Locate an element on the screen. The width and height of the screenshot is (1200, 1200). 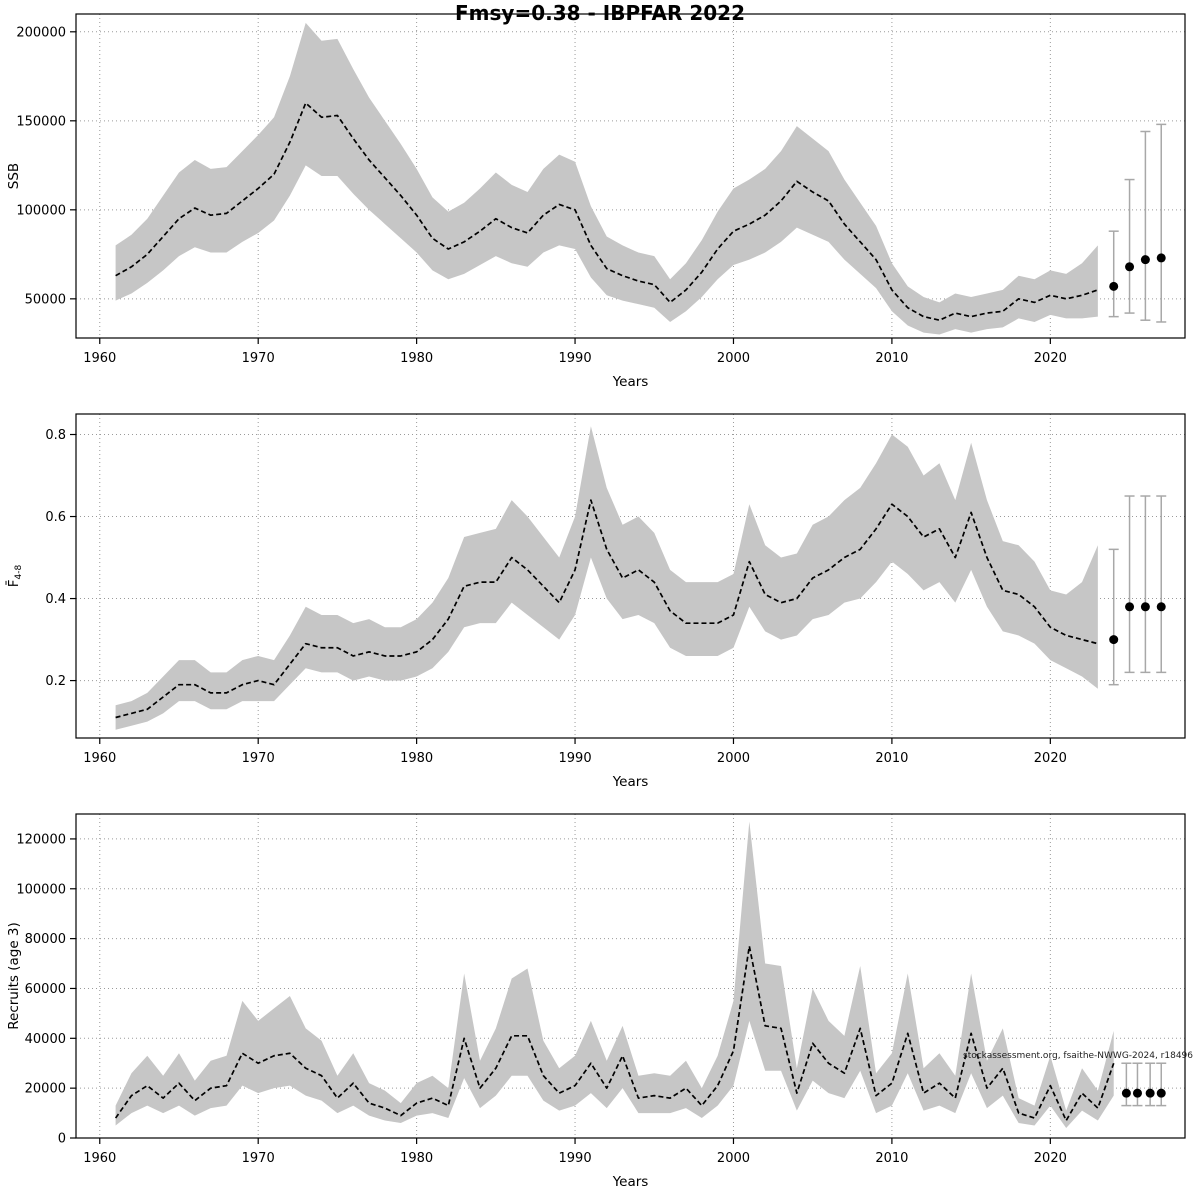
y-axis-label: F̄4-8 is located at coordinates (14, 575).